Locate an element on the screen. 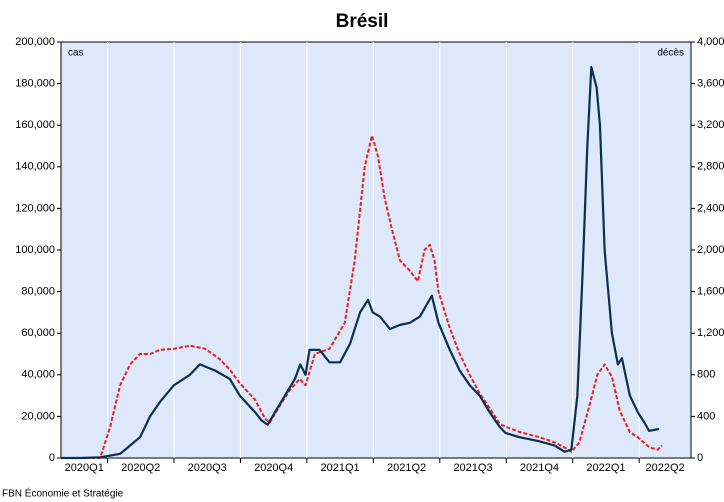 The height and width of the screenshot is (502, 724). y2-tick-label: 2,400 is located at coordinates (710, 208).